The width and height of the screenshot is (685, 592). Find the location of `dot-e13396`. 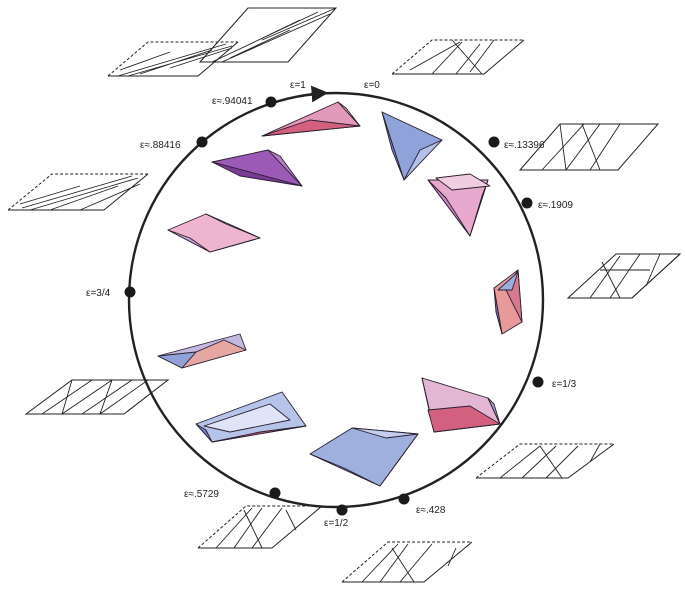

dot-e13396 is located at coordinates (494, 142).